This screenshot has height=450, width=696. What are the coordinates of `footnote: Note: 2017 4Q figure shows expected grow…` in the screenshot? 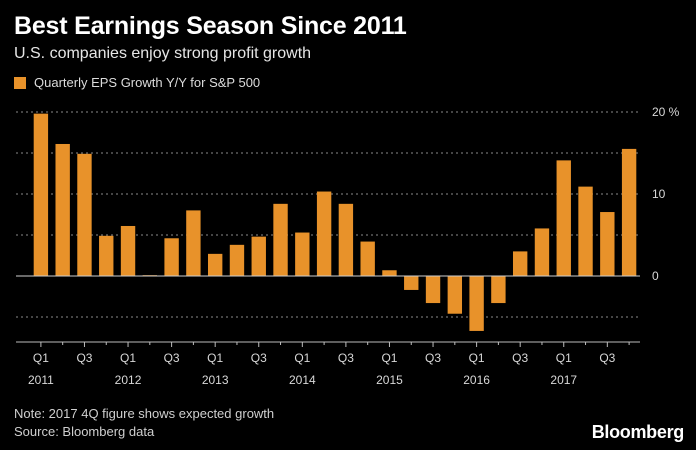 It's located at (144, 413).